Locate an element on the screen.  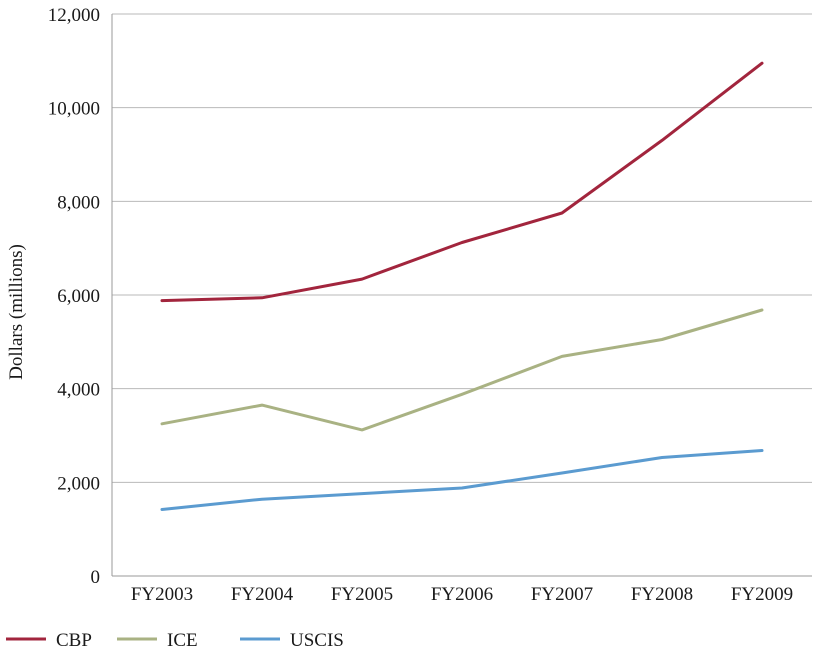
y-tick-label: 12,000 is located at coordinates (74, 15).